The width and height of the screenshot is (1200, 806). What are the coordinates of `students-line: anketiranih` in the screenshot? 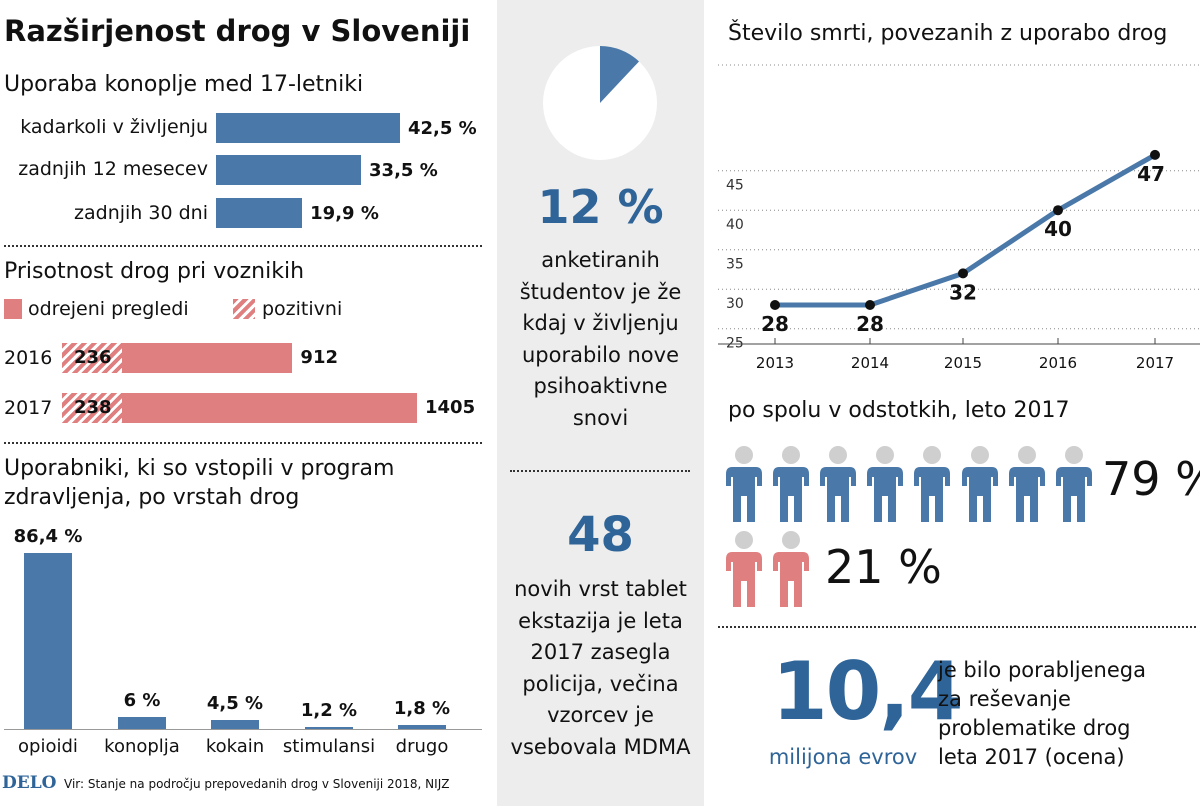 It's located at (600, 260).